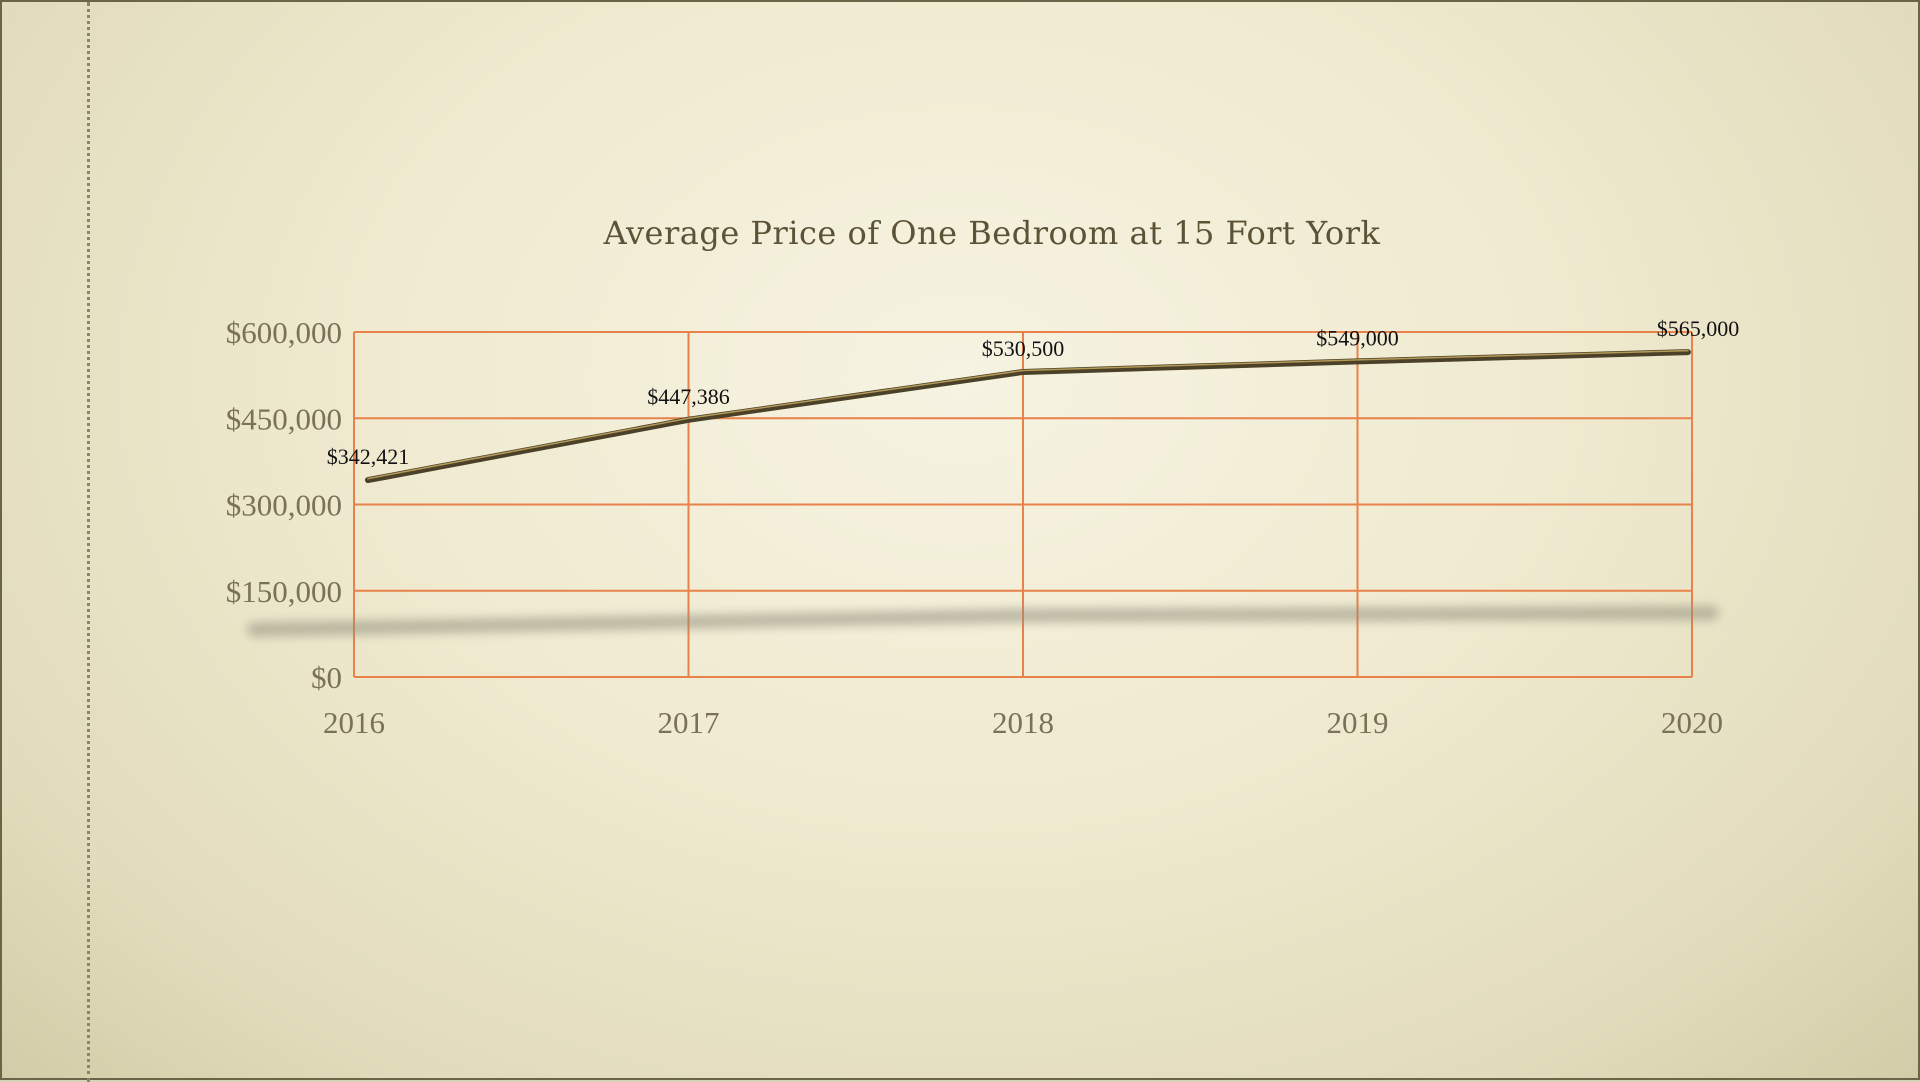 The width and height of the screenshot is (1920, 1082). Describe the element at coordinates (1358, 722) in the screenshot. I see `x-tick-label-3: 2019` at that location.